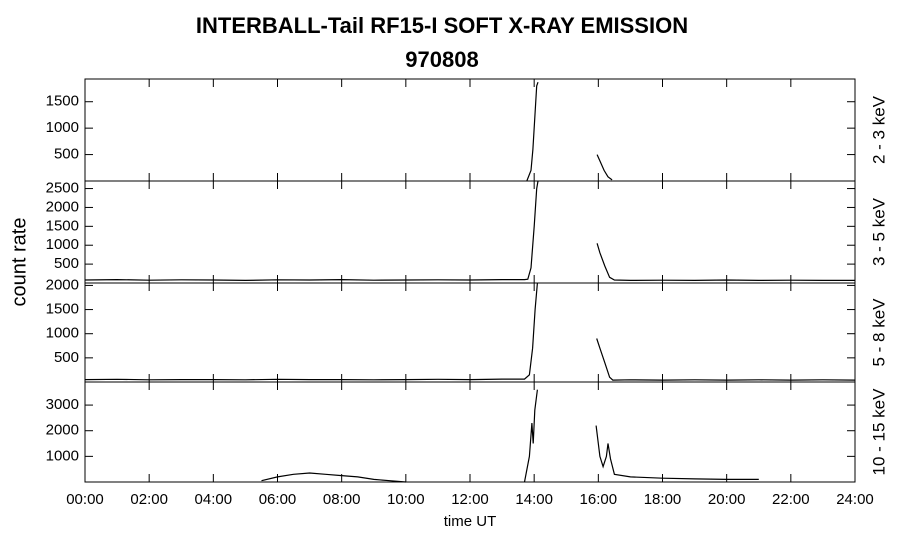 This screenshot has width=900, height=548. I want to click on y-tick-label: 2500, so click(62, 188).